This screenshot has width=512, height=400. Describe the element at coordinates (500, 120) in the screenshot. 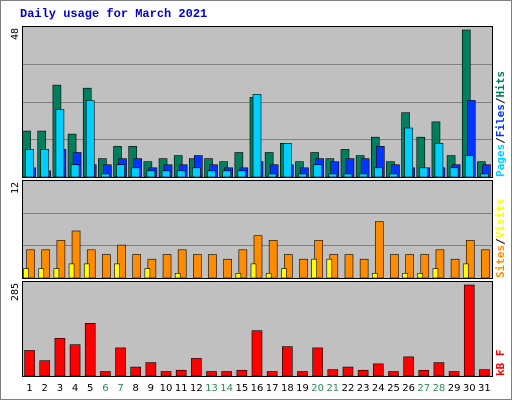

I see `hits-files-pages-legend-part: Files` at that location.